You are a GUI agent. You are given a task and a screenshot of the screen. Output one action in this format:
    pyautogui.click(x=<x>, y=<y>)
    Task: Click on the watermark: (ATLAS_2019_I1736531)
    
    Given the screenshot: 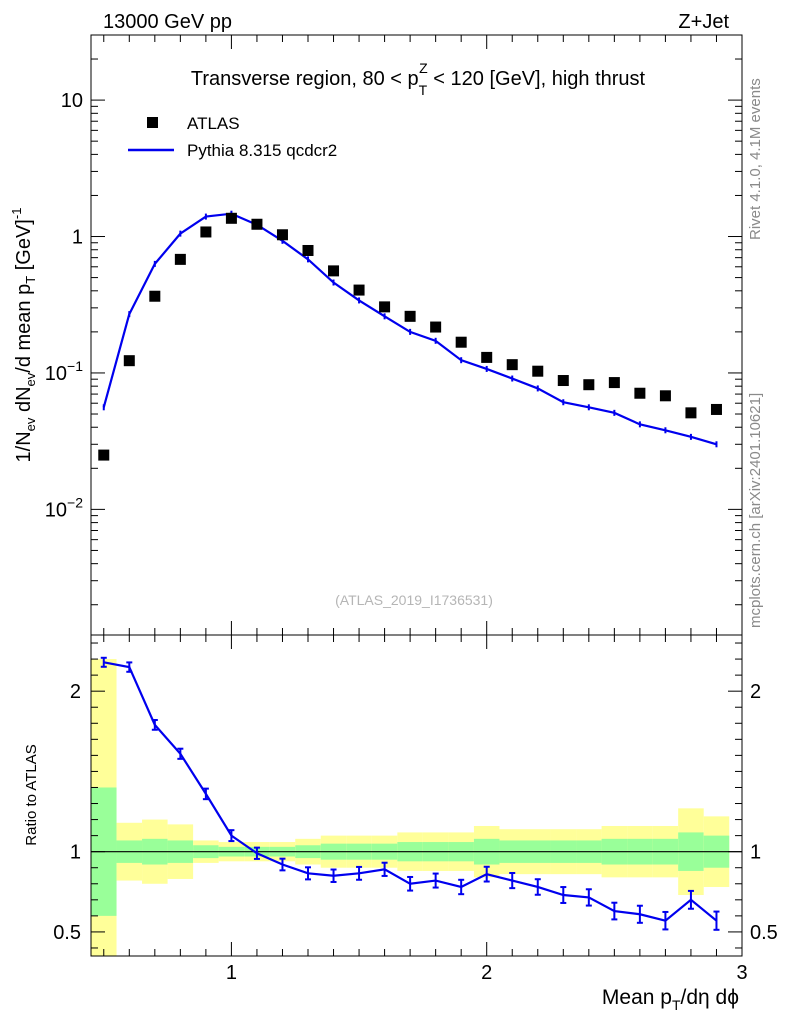 What is the action you would take?
    pyautogui.click(x=414, y=600)
    